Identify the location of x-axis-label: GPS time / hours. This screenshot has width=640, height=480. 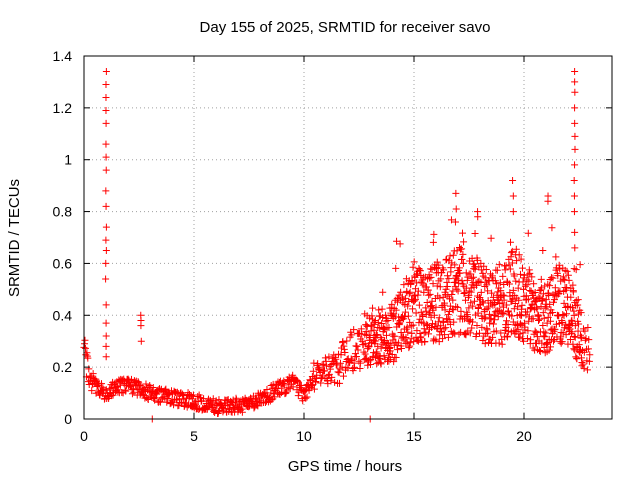
(345, 466).